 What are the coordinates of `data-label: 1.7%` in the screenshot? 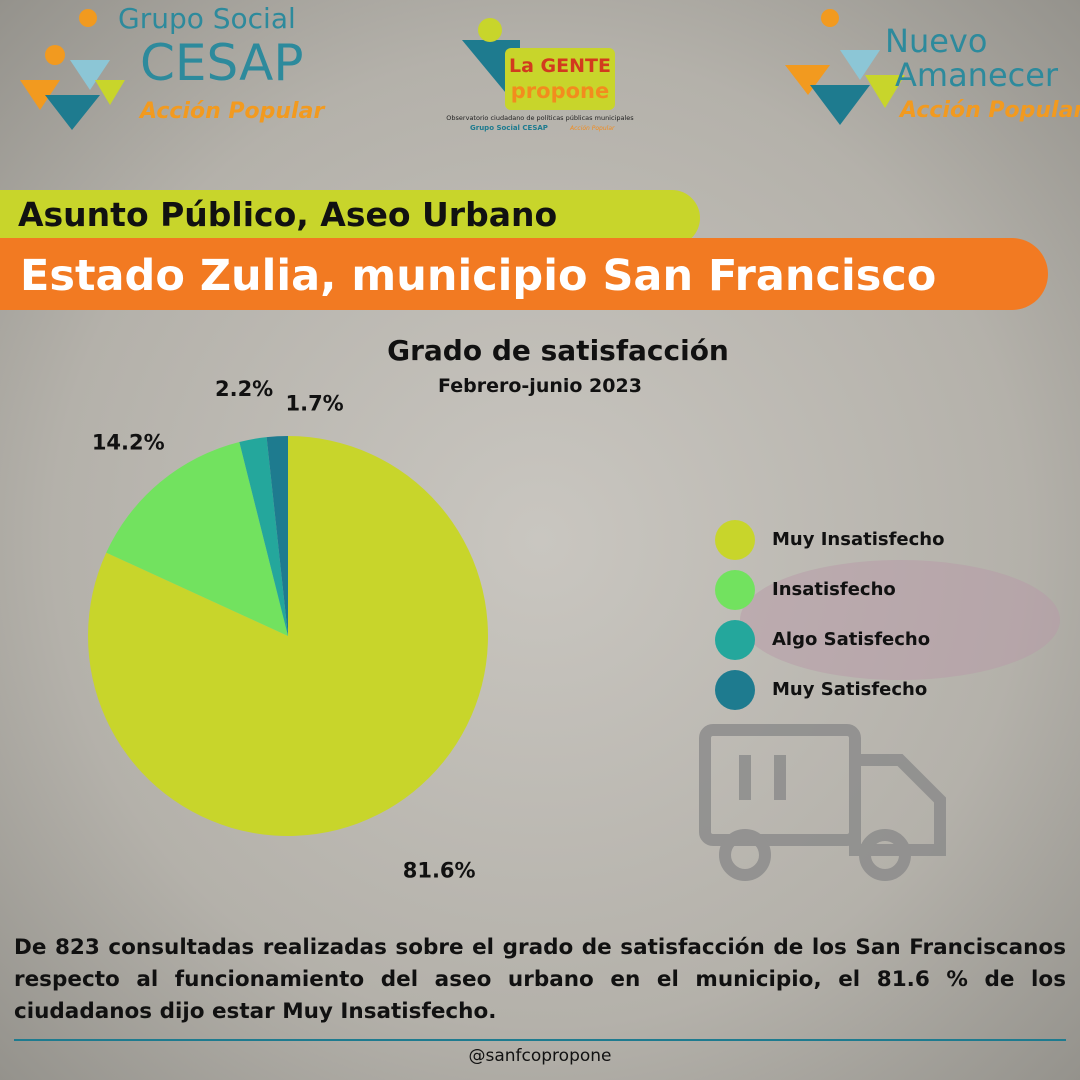 It's located at (314, 403).